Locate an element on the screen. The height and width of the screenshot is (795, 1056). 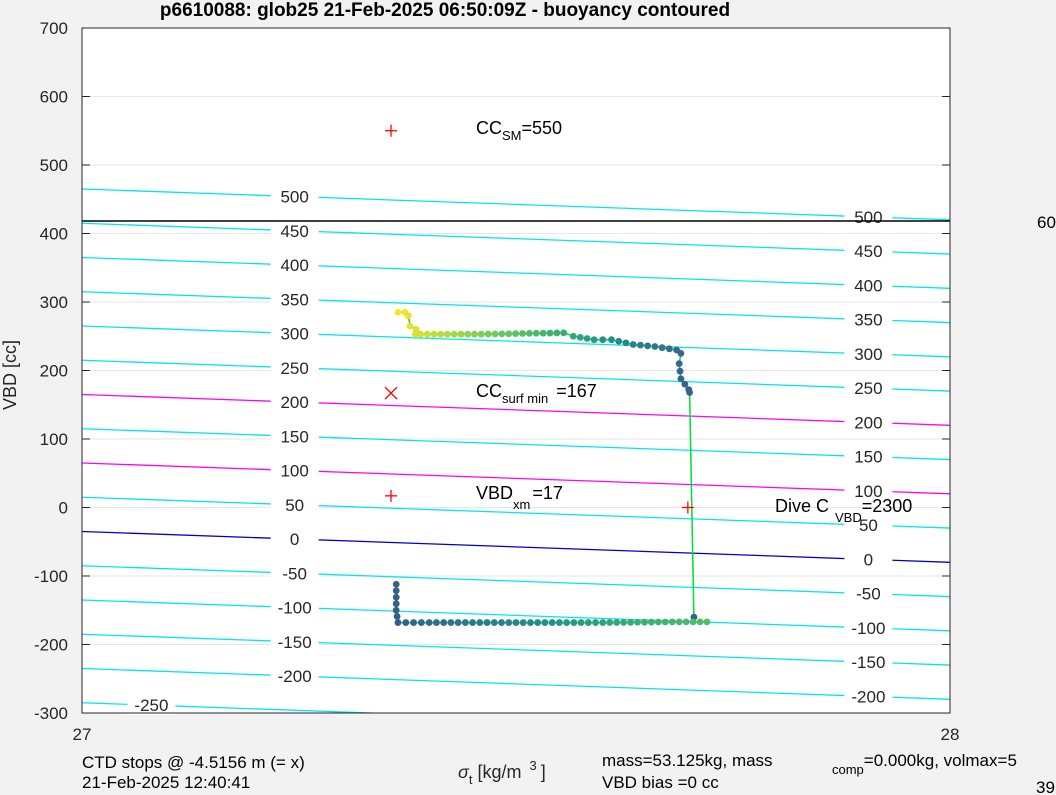
ann-vbd-xm-rest: =17 is located at coordinates (547, 493).